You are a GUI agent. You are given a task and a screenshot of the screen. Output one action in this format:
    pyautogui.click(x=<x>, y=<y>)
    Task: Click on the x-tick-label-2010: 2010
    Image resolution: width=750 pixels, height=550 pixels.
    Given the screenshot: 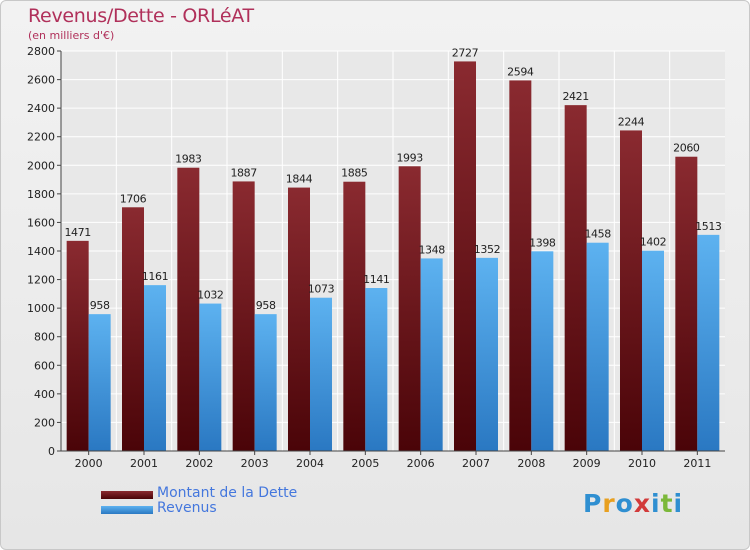 What is the action you would take?
    pyautogui.click(x=642, y=463)
    